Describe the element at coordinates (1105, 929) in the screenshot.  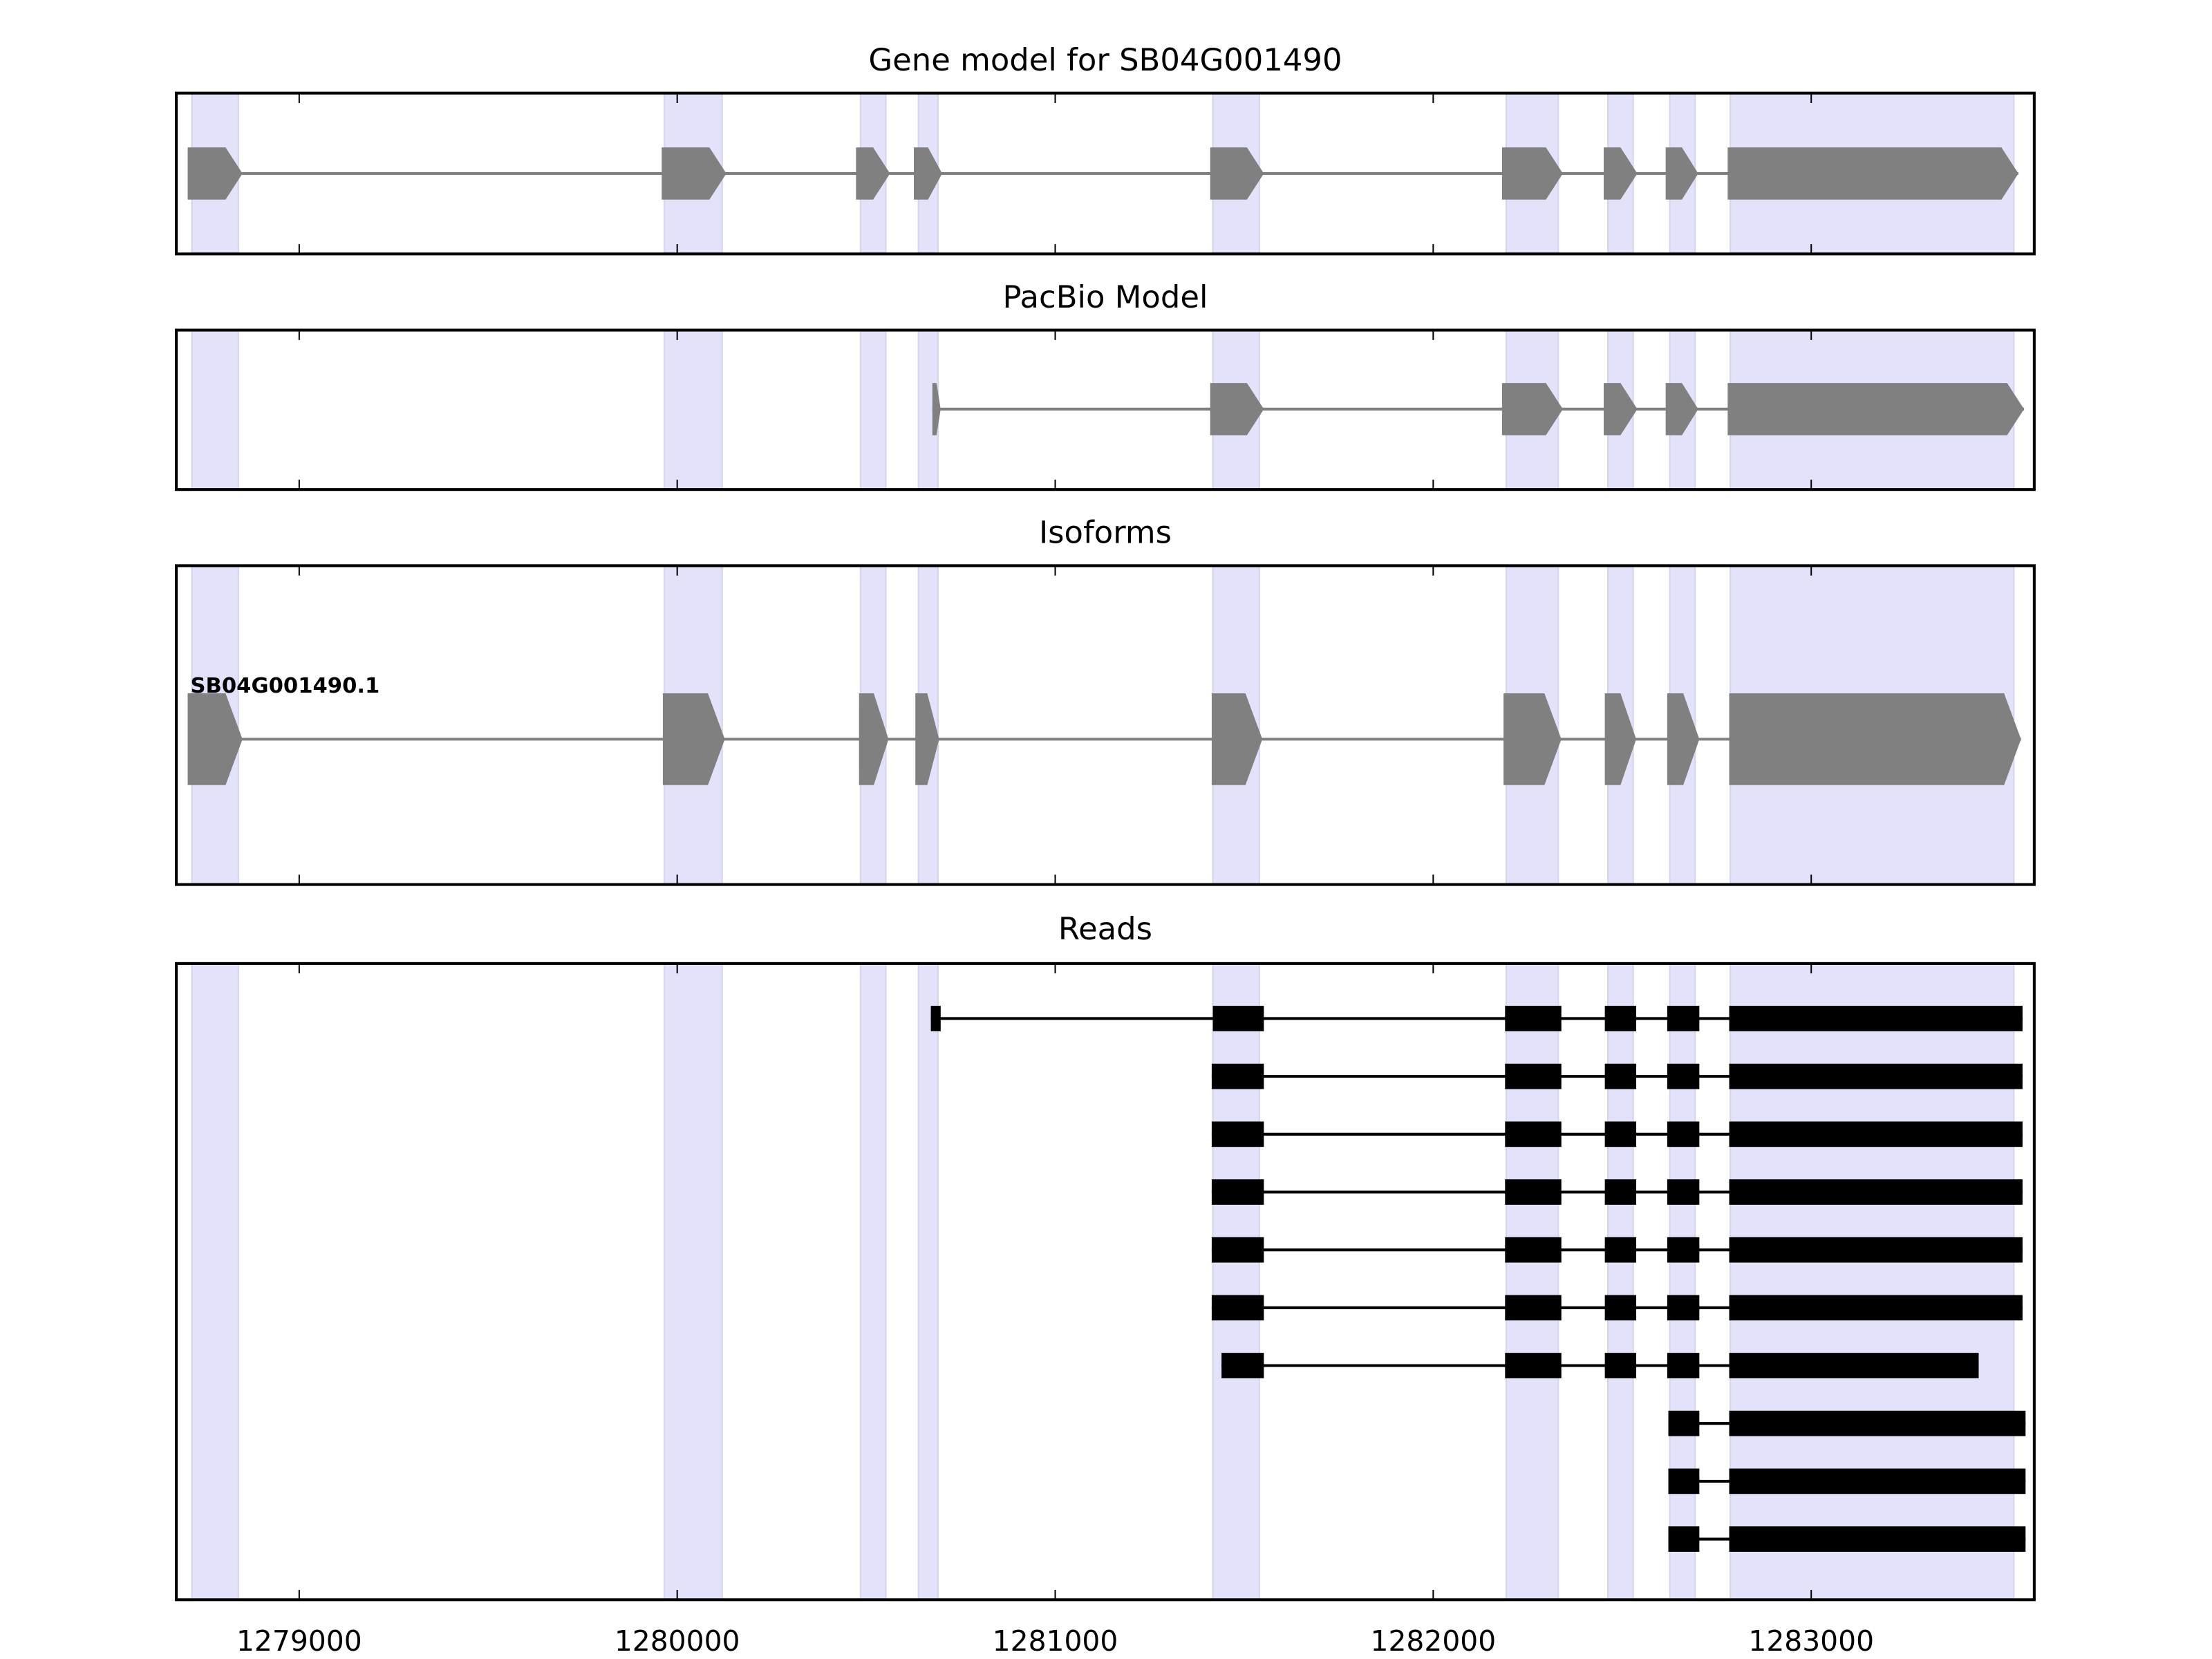
I see `panel-title: Reads` at that location.